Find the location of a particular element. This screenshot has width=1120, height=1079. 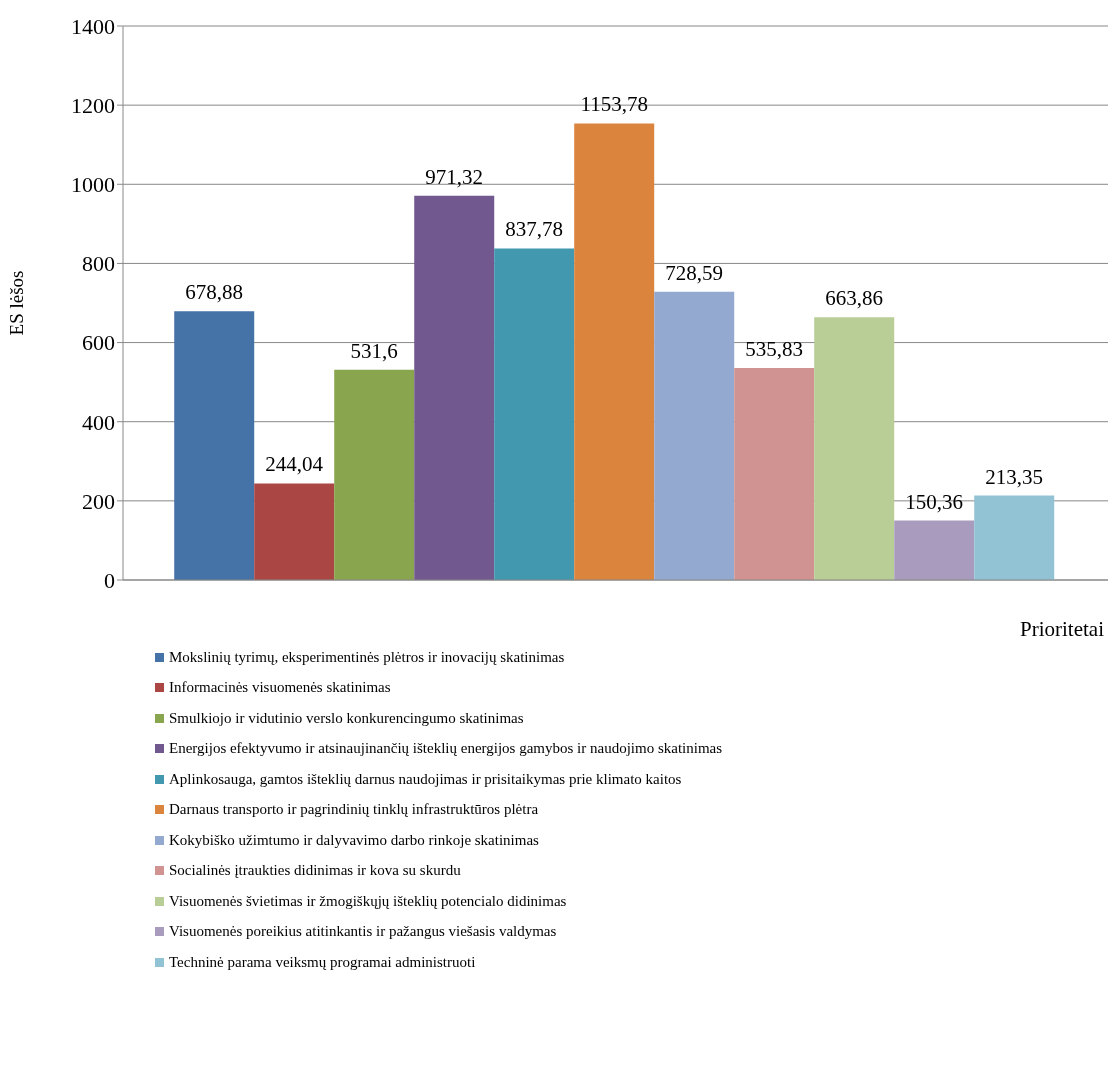

legend-label: Kokybiško užimtumo ir dalyvavimo darbo rinkoje skatinimas is located at coordinates (354, 840).